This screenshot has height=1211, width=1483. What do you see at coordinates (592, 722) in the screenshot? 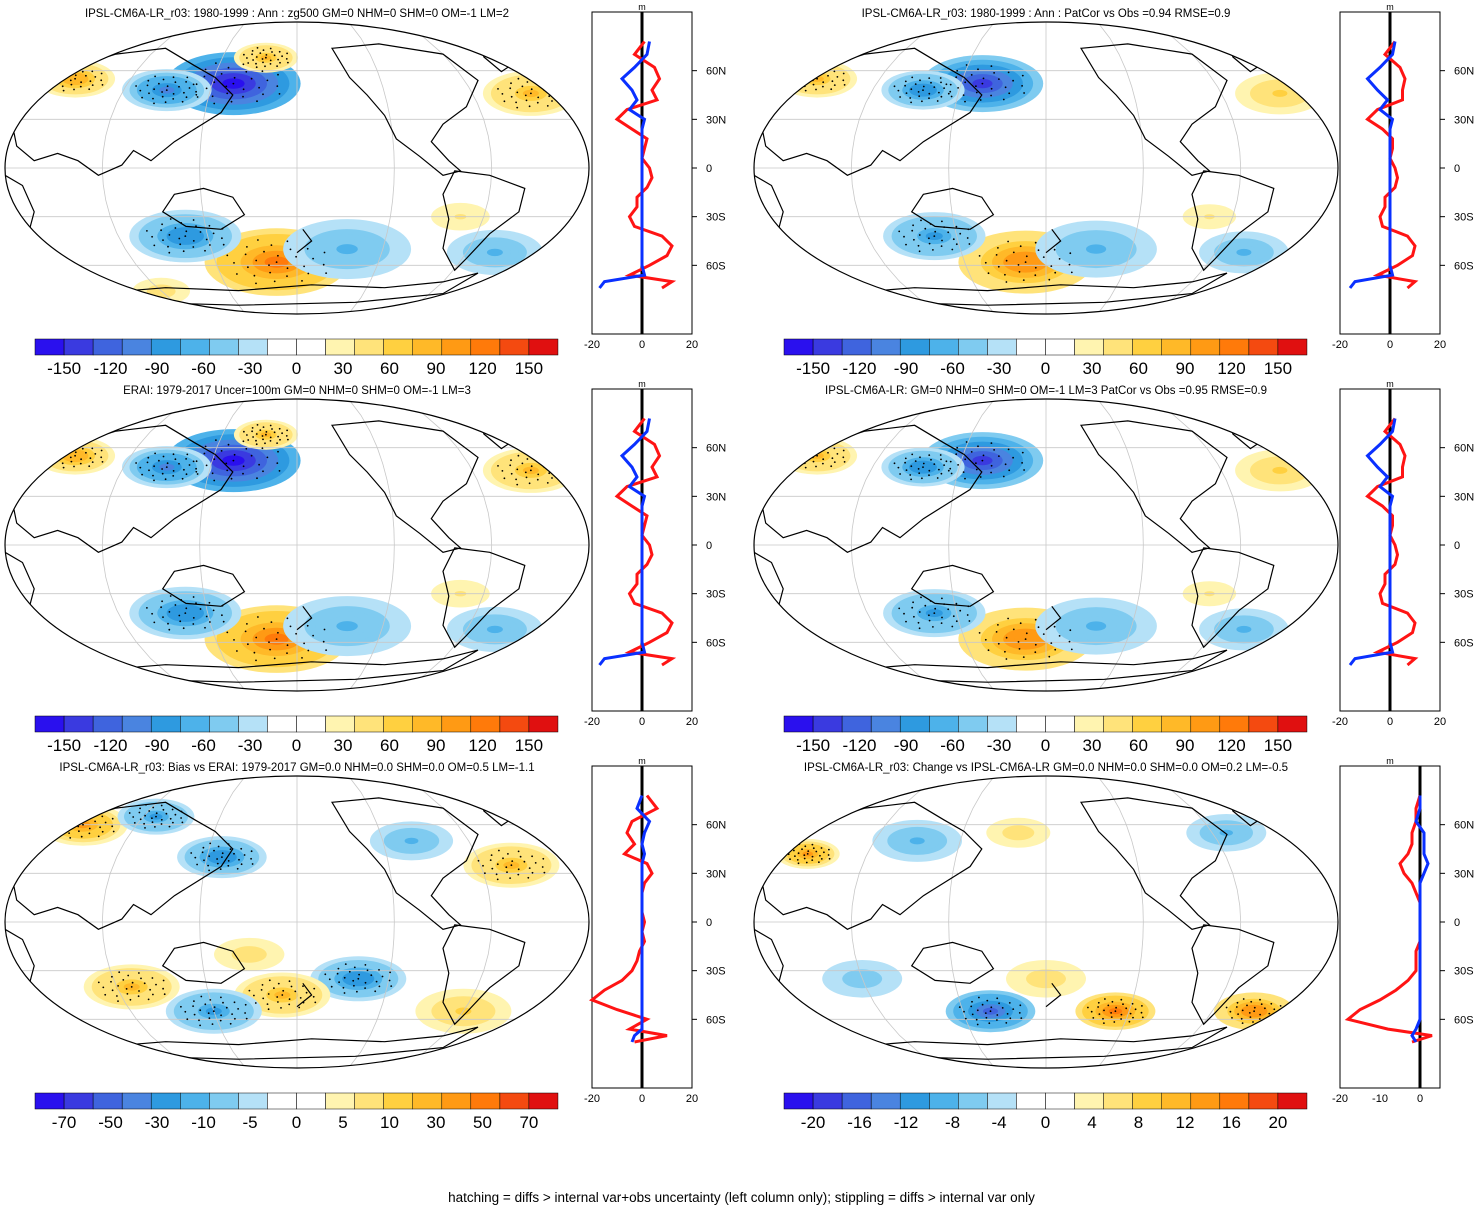
I see `profile-x-tick: -20` at bounding box center [592, 722].